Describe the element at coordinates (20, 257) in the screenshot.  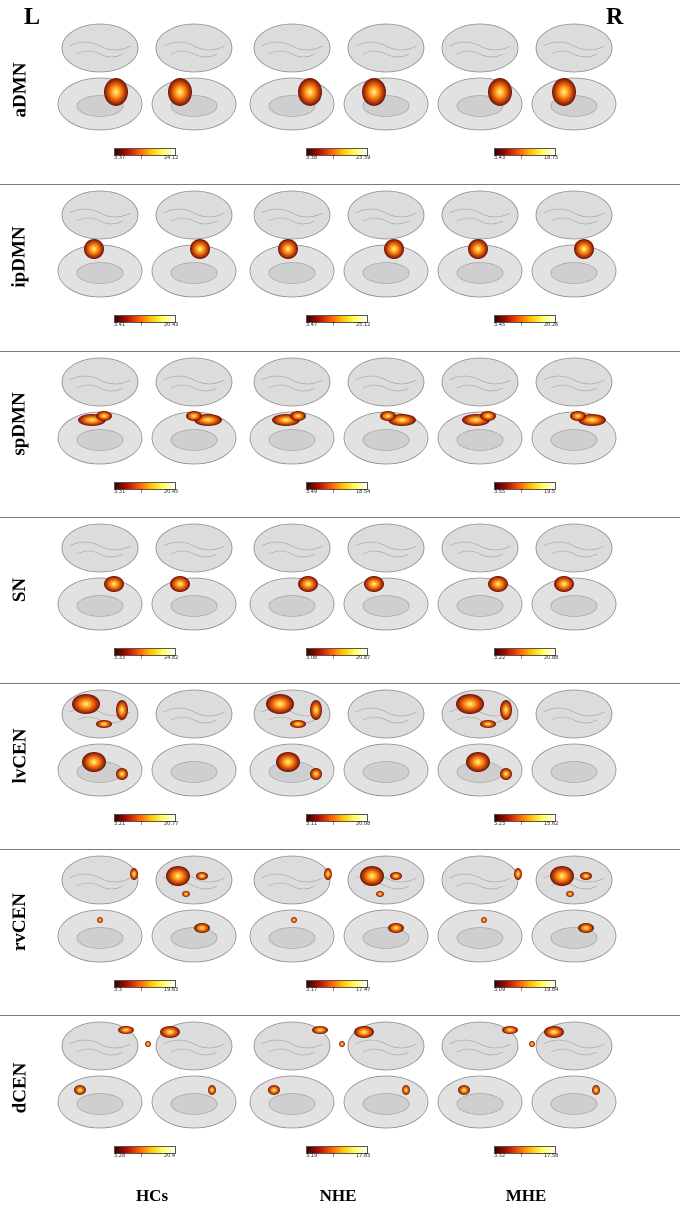
I see `row-label: ipDMN` at that location.